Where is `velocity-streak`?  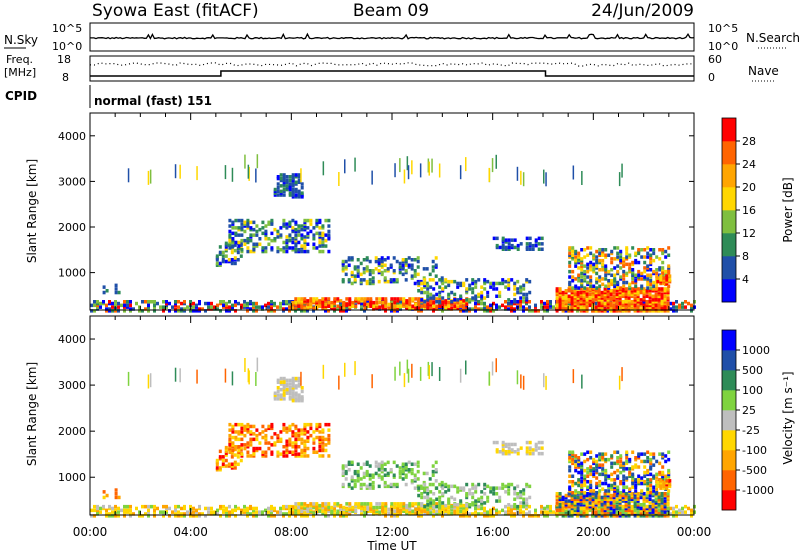 velocity-streak is located at coordinates (197, 376).